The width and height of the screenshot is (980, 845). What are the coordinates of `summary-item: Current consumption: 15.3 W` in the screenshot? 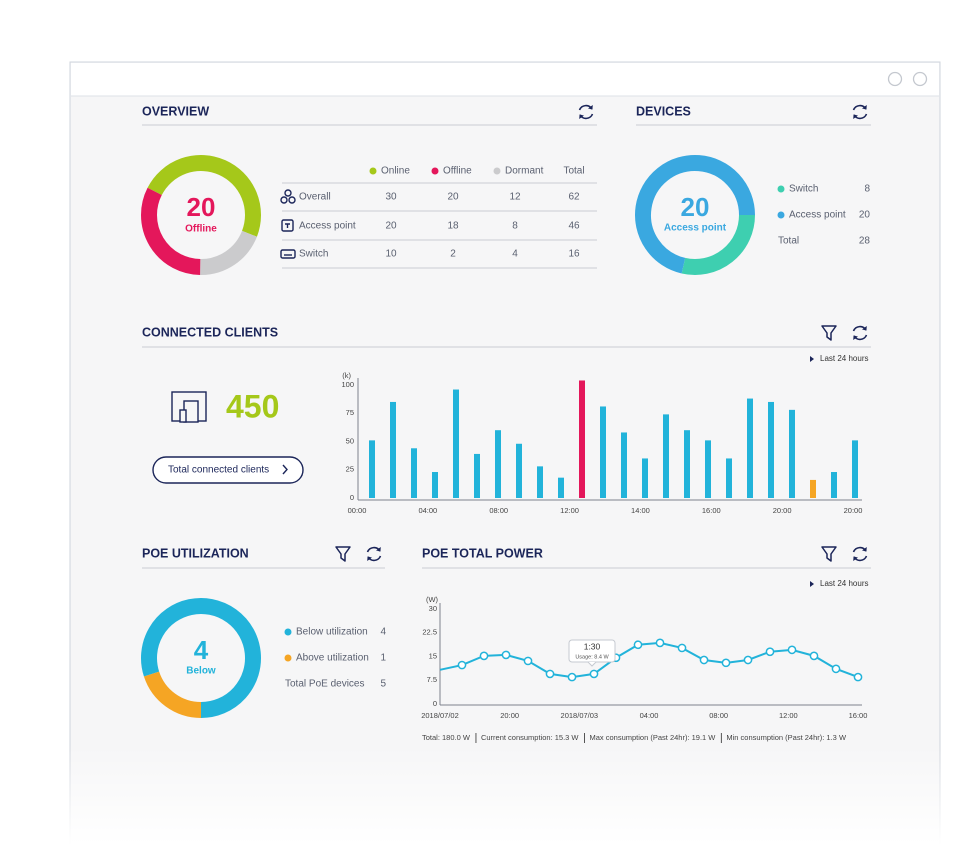 It's located at (530, 737).